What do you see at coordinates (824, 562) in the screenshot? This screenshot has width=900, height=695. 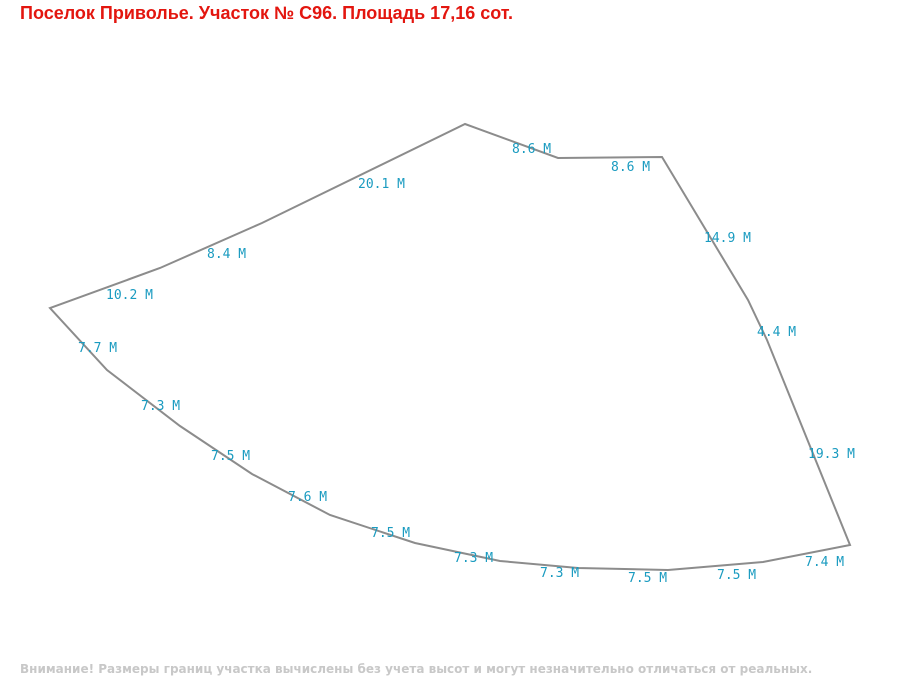 I see `edge-length-label: 7.4 М` at bounding box center [824, 562].